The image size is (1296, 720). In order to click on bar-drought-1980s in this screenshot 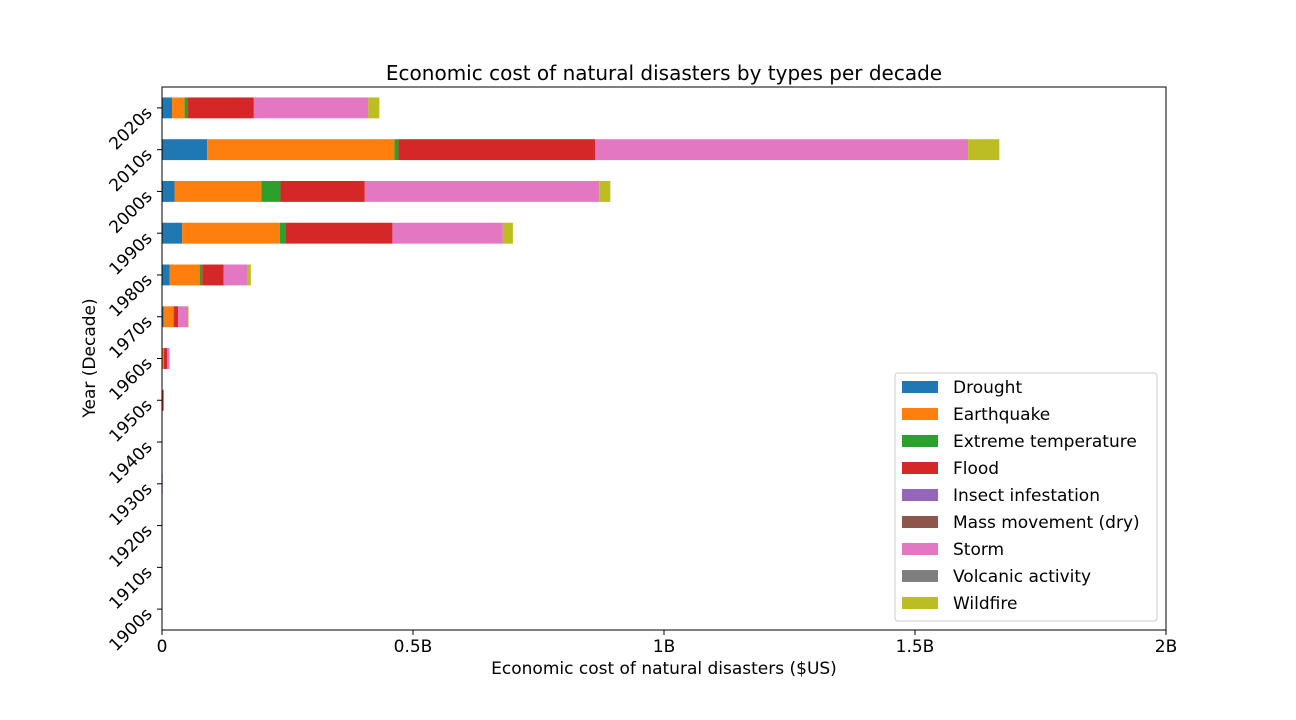, I will do `click(166, 275)`.